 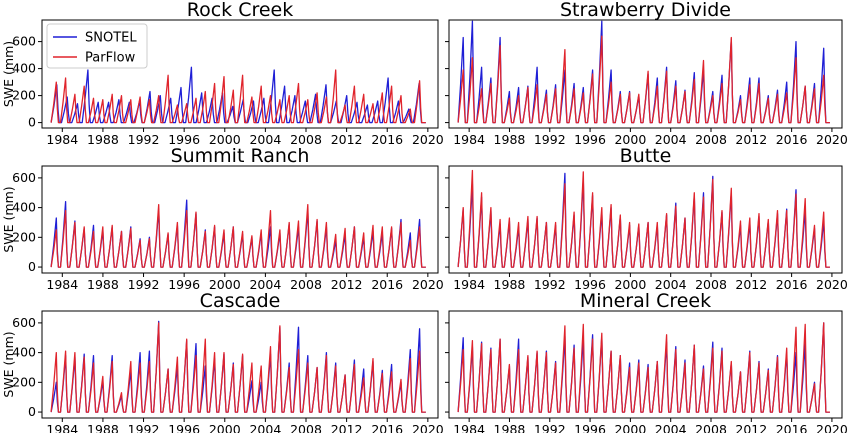 I want to click on subplot-title: Summit Ranch, so click(x=240, y=156).